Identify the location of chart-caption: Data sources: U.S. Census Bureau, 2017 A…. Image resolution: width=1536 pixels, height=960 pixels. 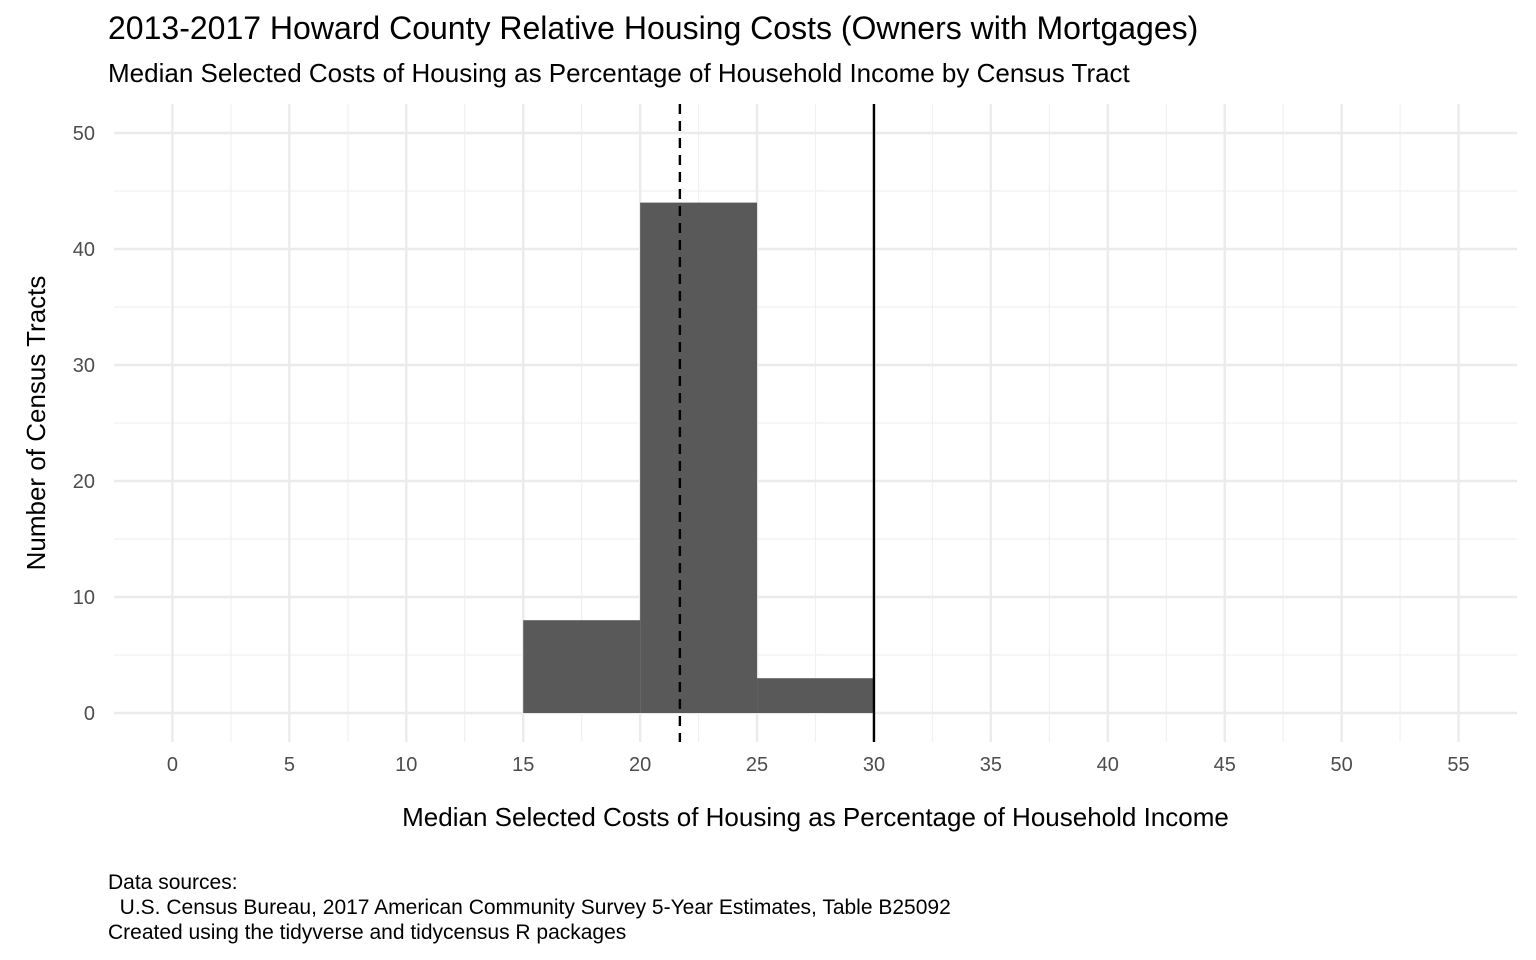
(529, 907).